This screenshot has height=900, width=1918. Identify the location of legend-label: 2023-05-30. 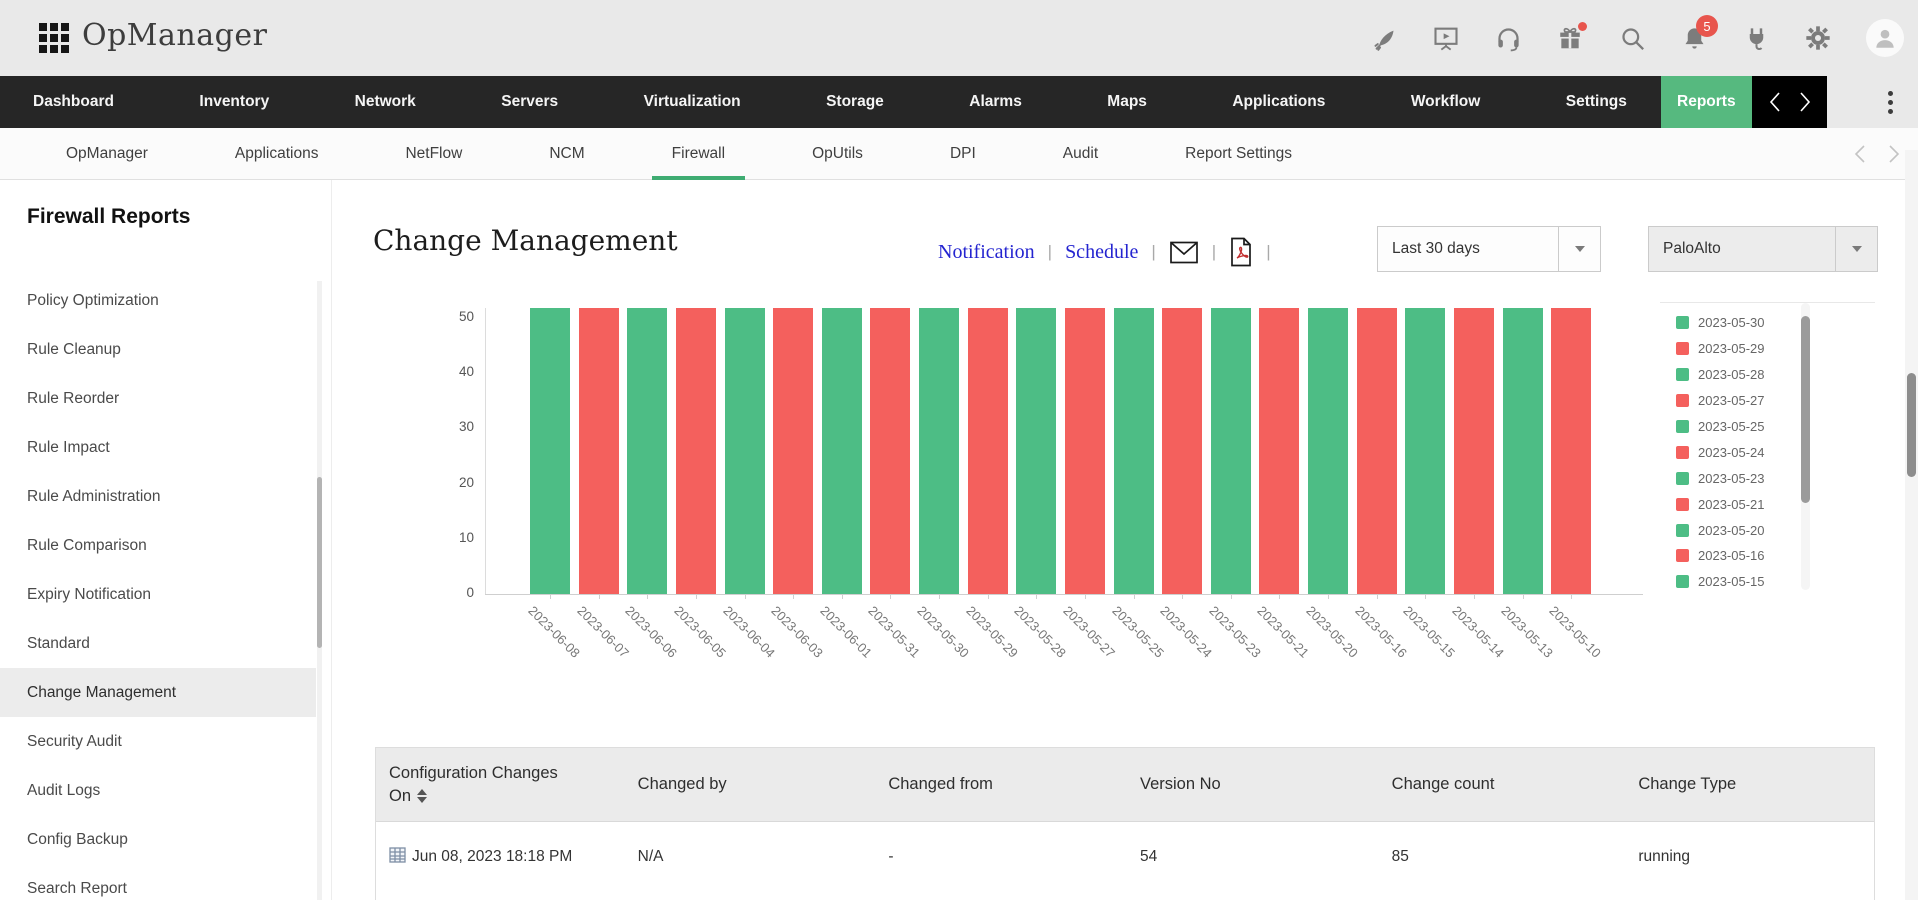
(1731, 323).